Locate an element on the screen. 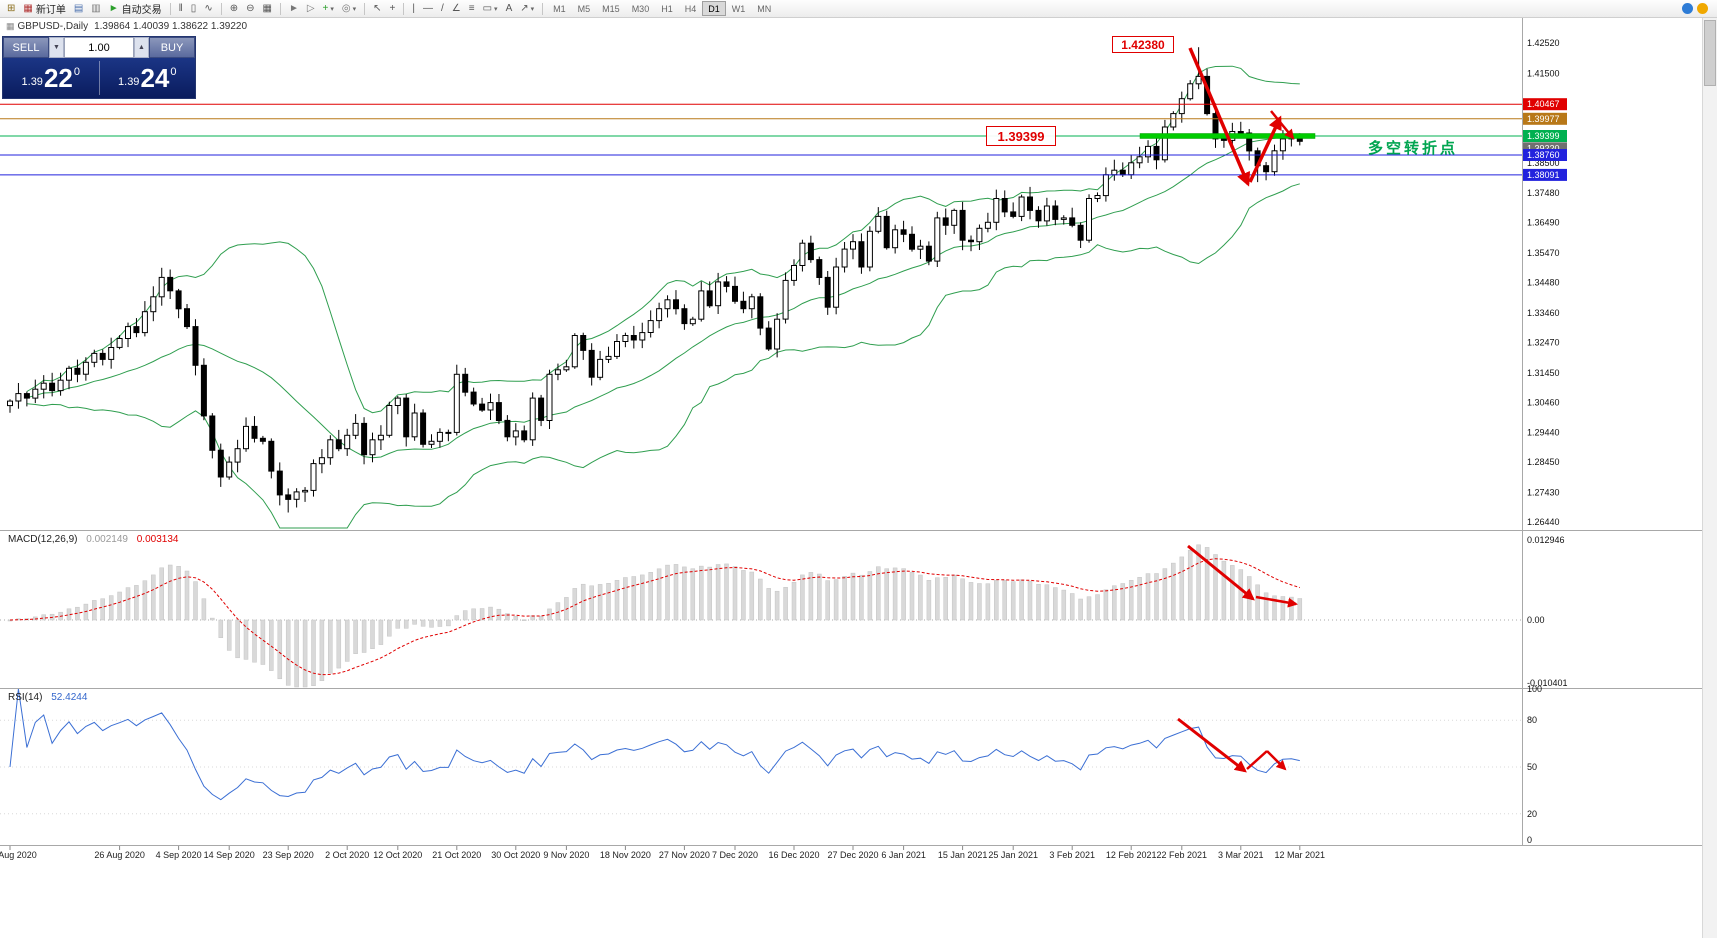 The height and width of the screenshot is (938, 1717). cursor-button: ↖ is located at coordinates (377, 8).